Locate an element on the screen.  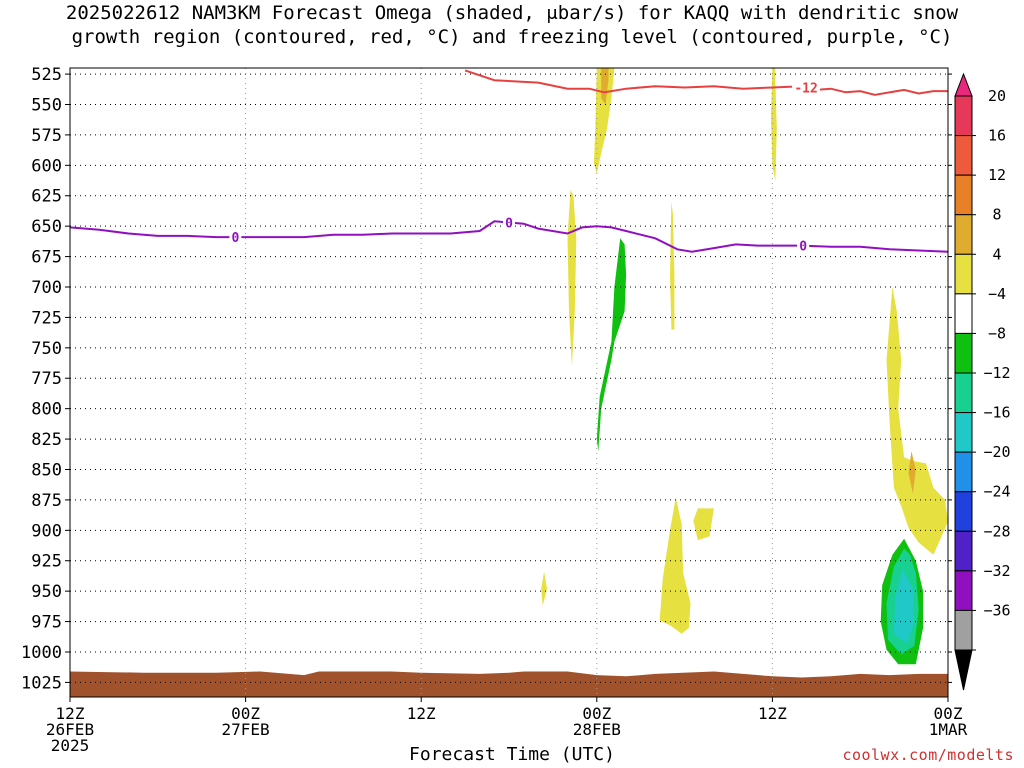
y-tick-label: 575 is located at coordinates (46, 136).